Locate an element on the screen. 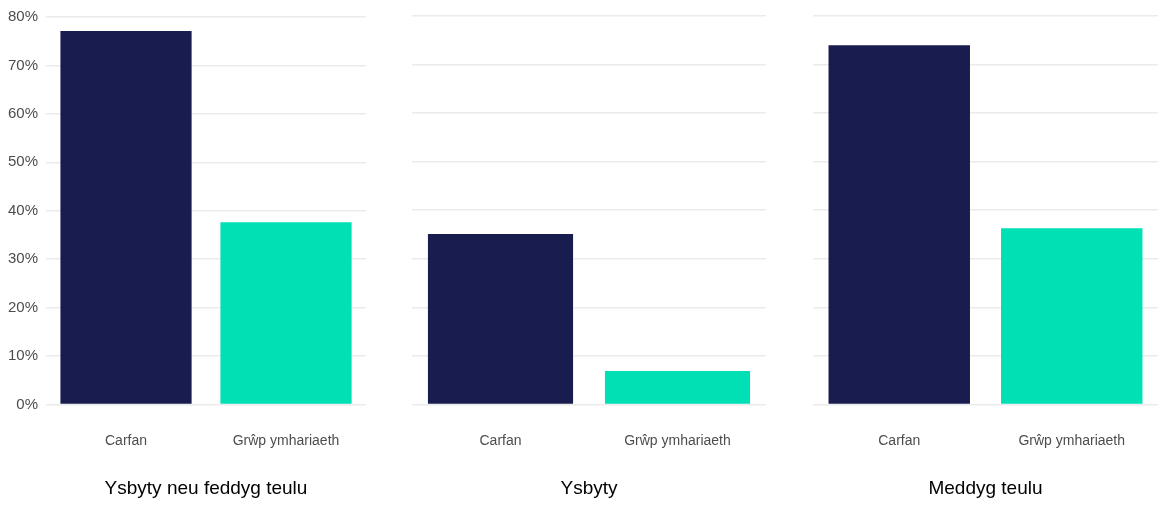 This screenshot has height=508, width=1160. x-axis-title: Ysbyty is located at coordinates (589, 487).